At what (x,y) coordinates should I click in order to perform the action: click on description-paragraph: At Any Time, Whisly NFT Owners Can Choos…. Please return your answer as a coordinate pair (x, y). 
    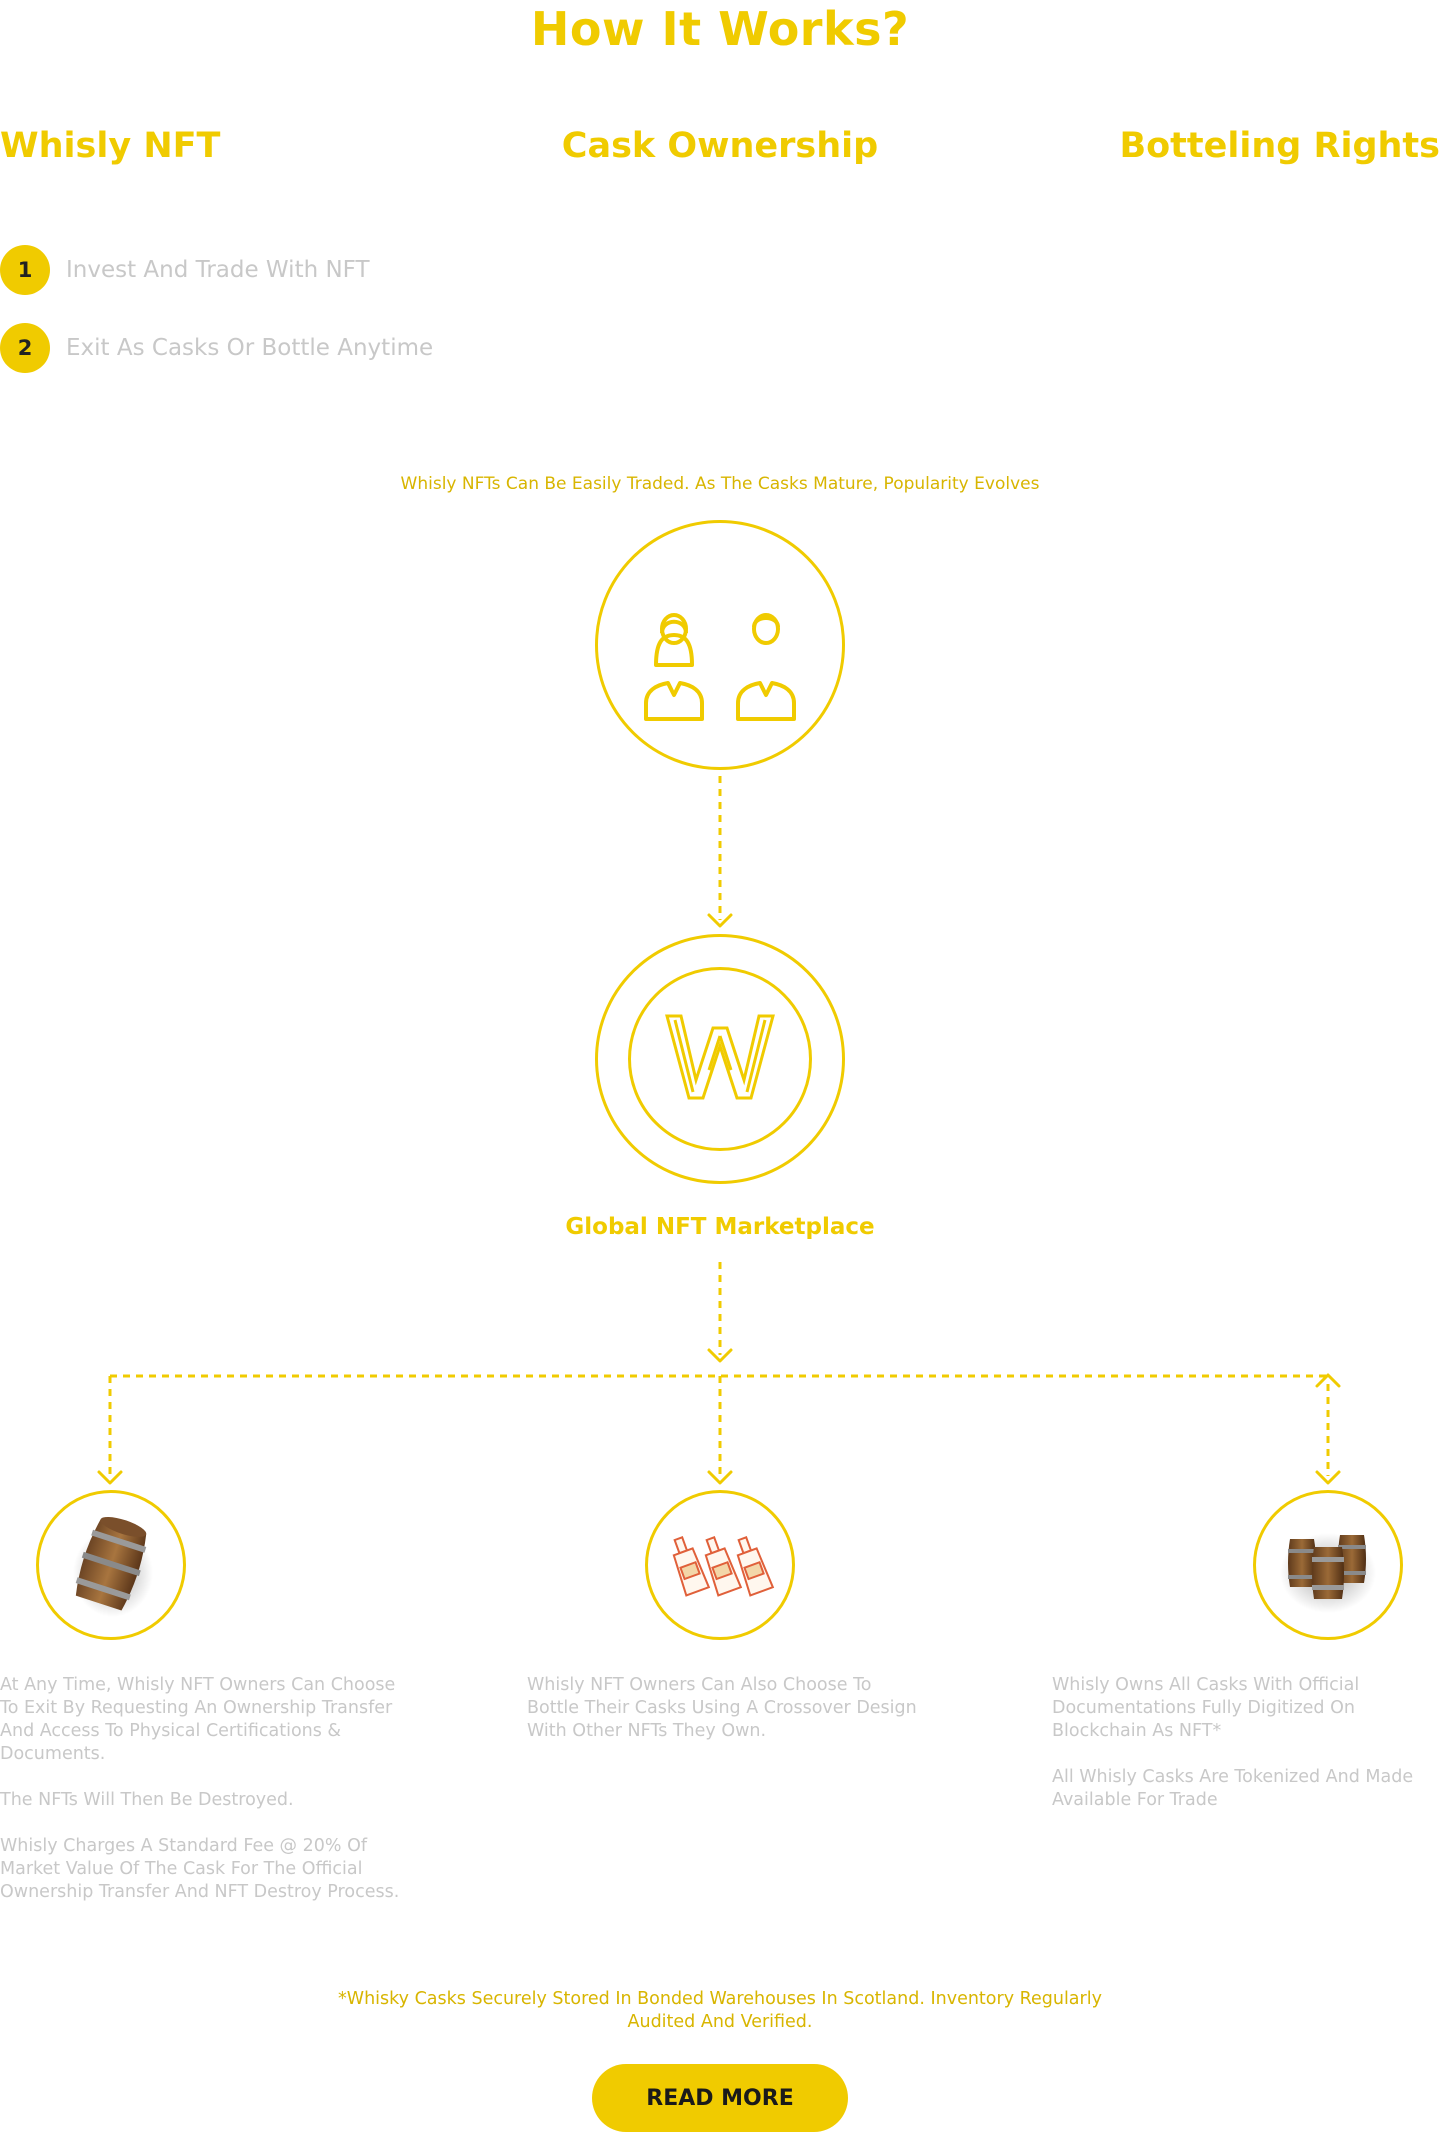
    Looking at the image, I should click on (198, 1719).